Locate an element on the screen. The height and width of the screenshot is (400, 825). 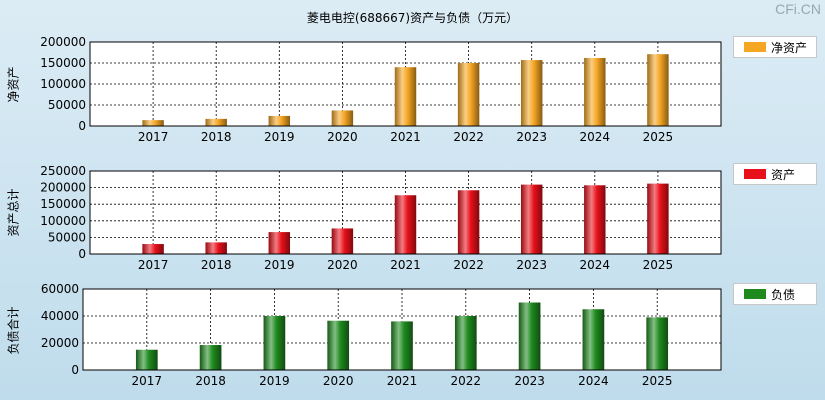
bar-net_assets-2025 is located at coordinates (658, 90).